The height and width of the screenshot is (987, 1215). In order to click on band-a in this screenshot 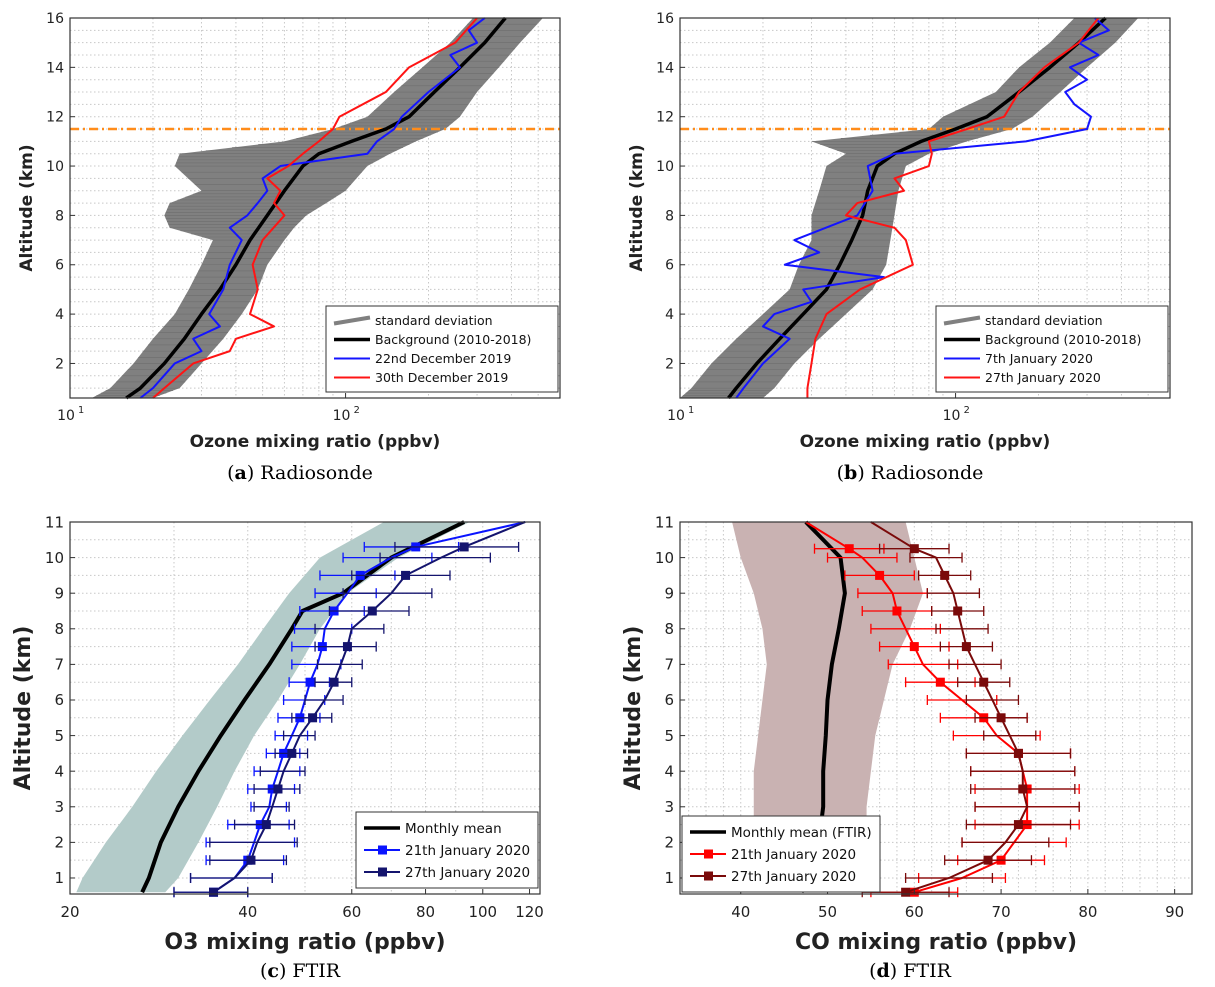, I will do `click(317, 208)`.